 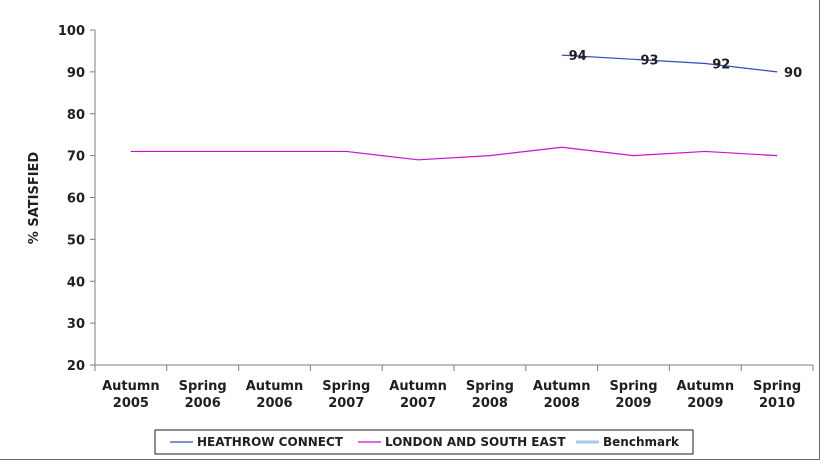 I want to click on legend-entry: Benchmark, so click(x=641, y=442).